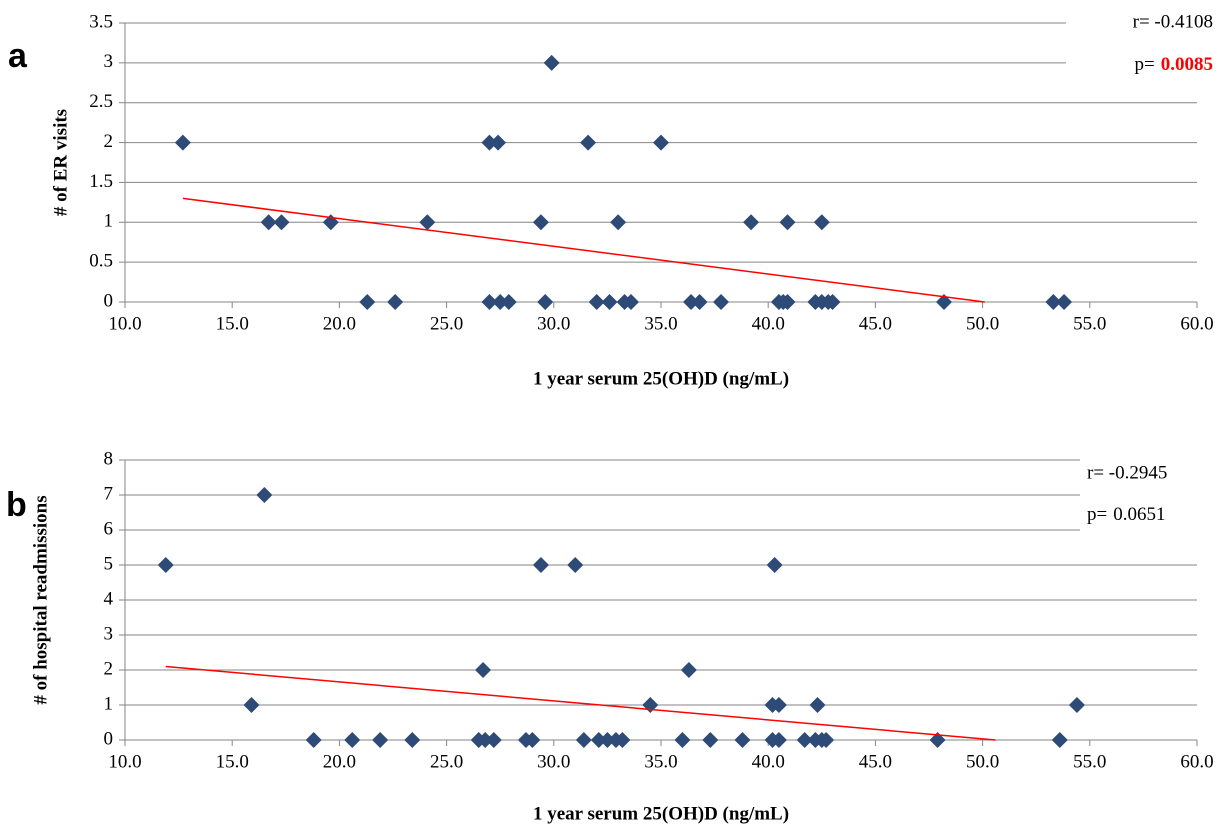 The height and width of the screenshot is (831, 1231). Describe the element at coordinates (109, 563) in the screenshot. I see `y-tick-label: 5` at that location.